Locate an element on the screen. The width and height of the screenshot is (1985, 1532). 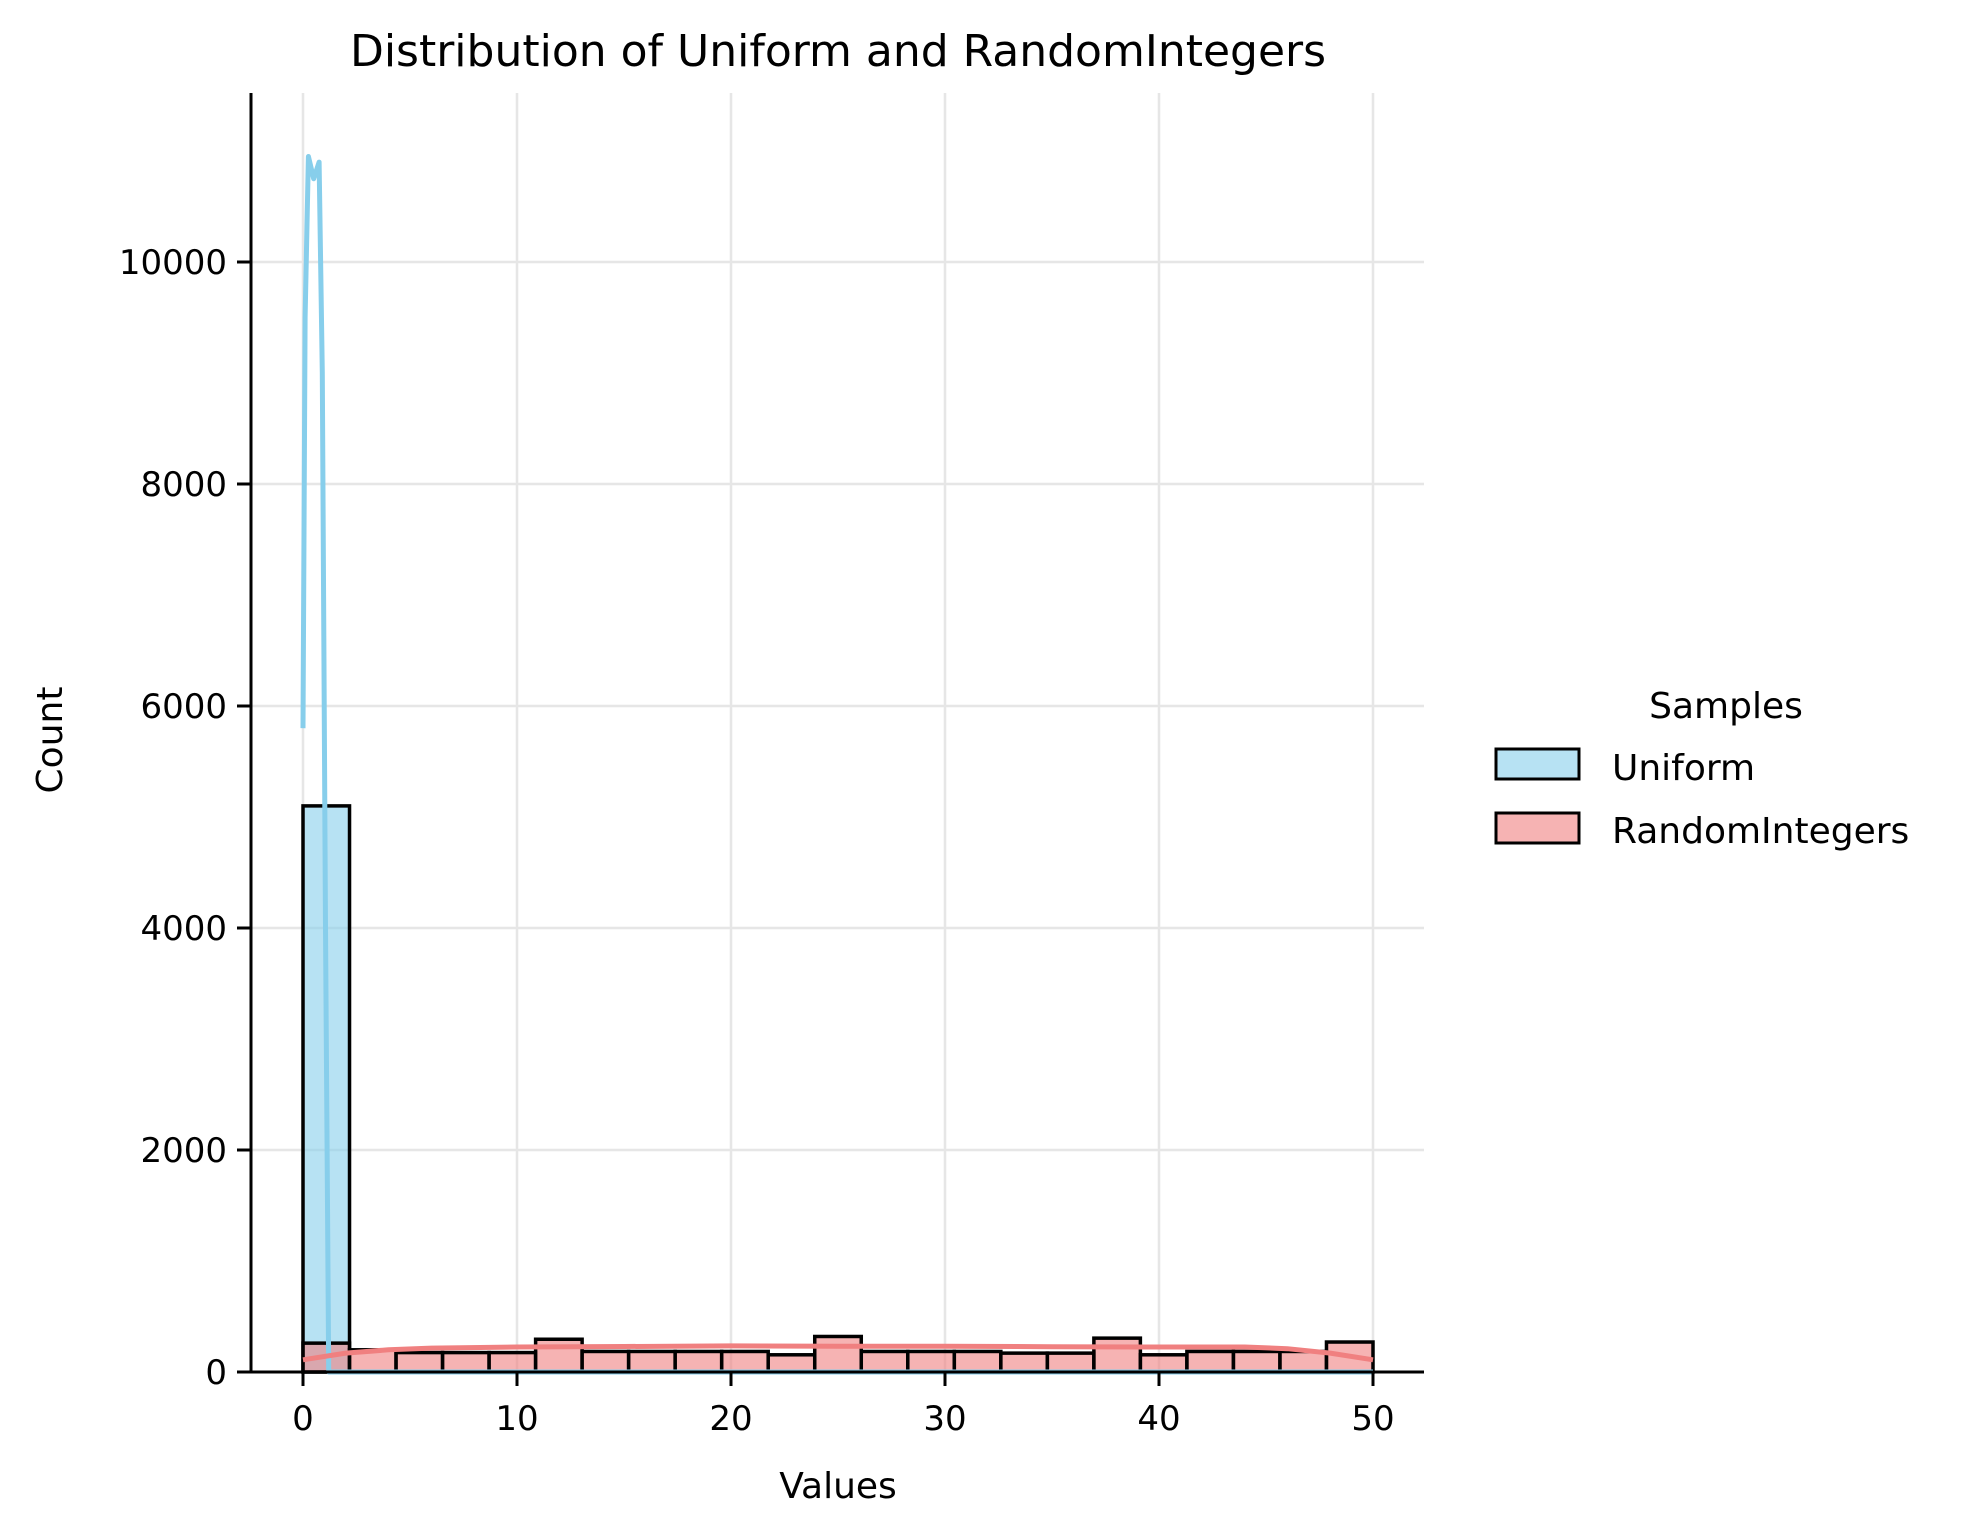
x-tick-label: 0 is located at coordinates (303, 1419).